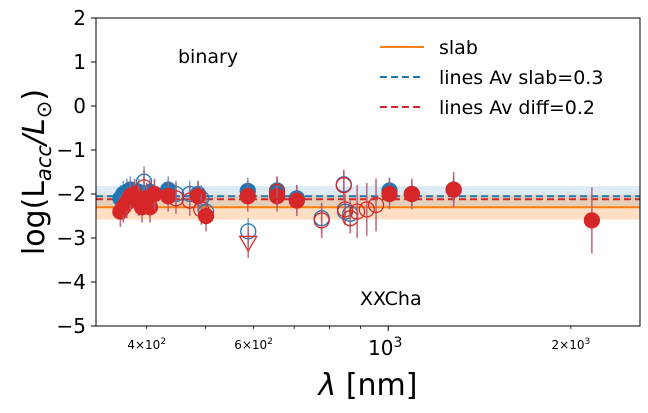 The width and height of the screenshot is (648, 413). Describe the element at coordinates (36, 172) in the screenshot. I see `y-axis-label: log(Lacc/L⊙)` at that location.